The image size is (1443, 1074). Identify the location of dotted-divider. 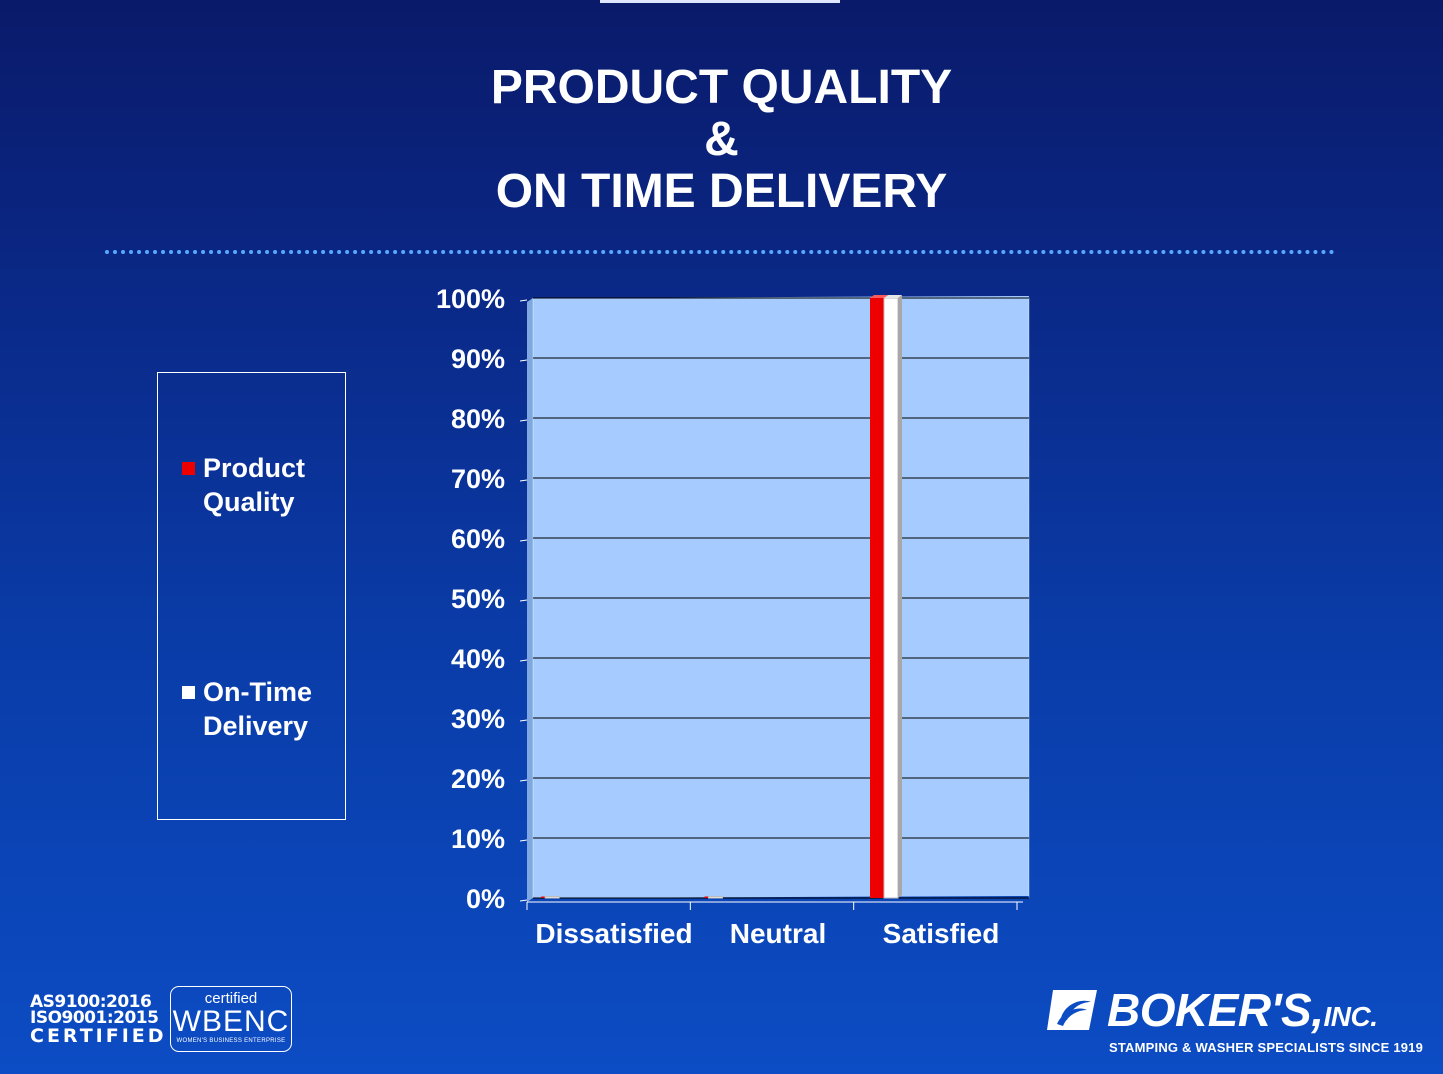
(720, 252).